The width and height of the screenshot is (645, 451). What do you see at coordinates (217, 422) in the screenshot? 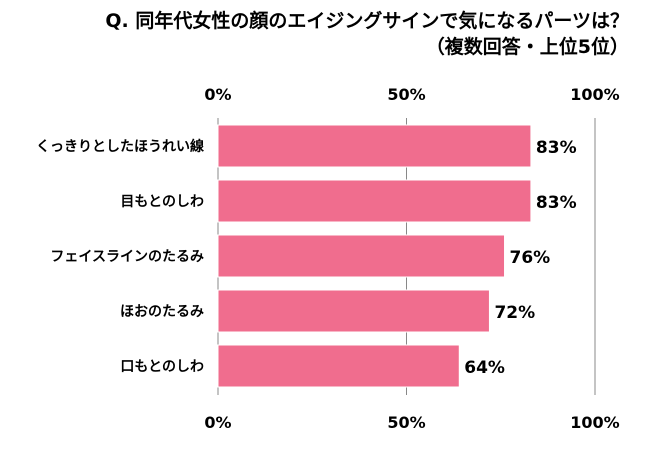
I see `tick-label-bottom: 0%` at bounding box center [217, 422].